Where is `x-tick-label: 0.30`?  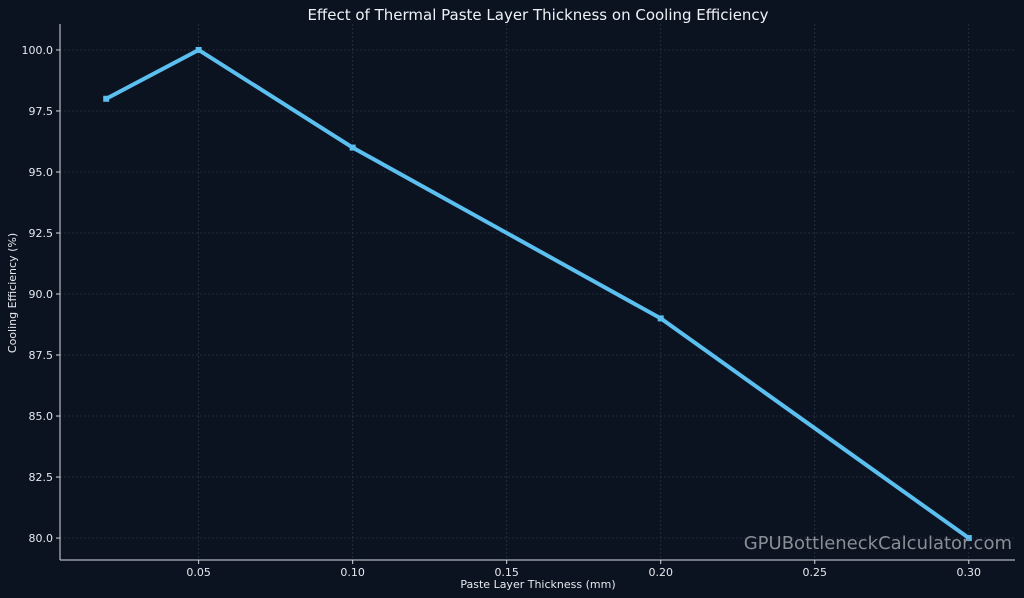 x-tick-label: 0.30 is located at coordinates (969, 572).